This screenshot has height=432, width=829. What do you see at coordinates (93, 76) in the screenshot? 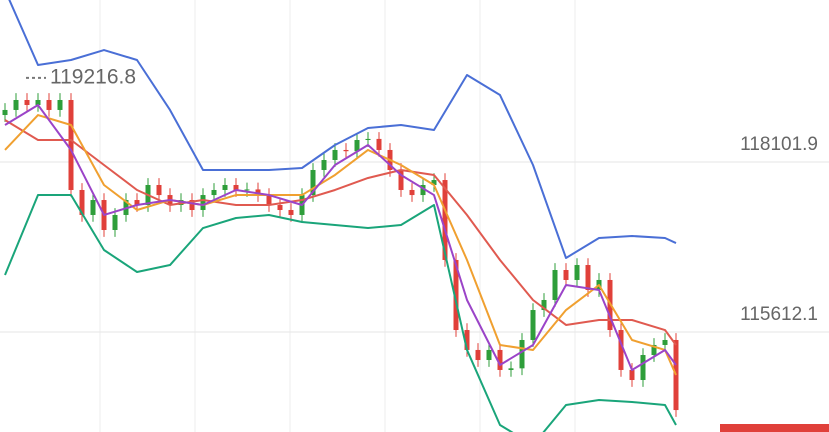
I see `high-marker-label: 119216.8` at bounding box center [93, 76].